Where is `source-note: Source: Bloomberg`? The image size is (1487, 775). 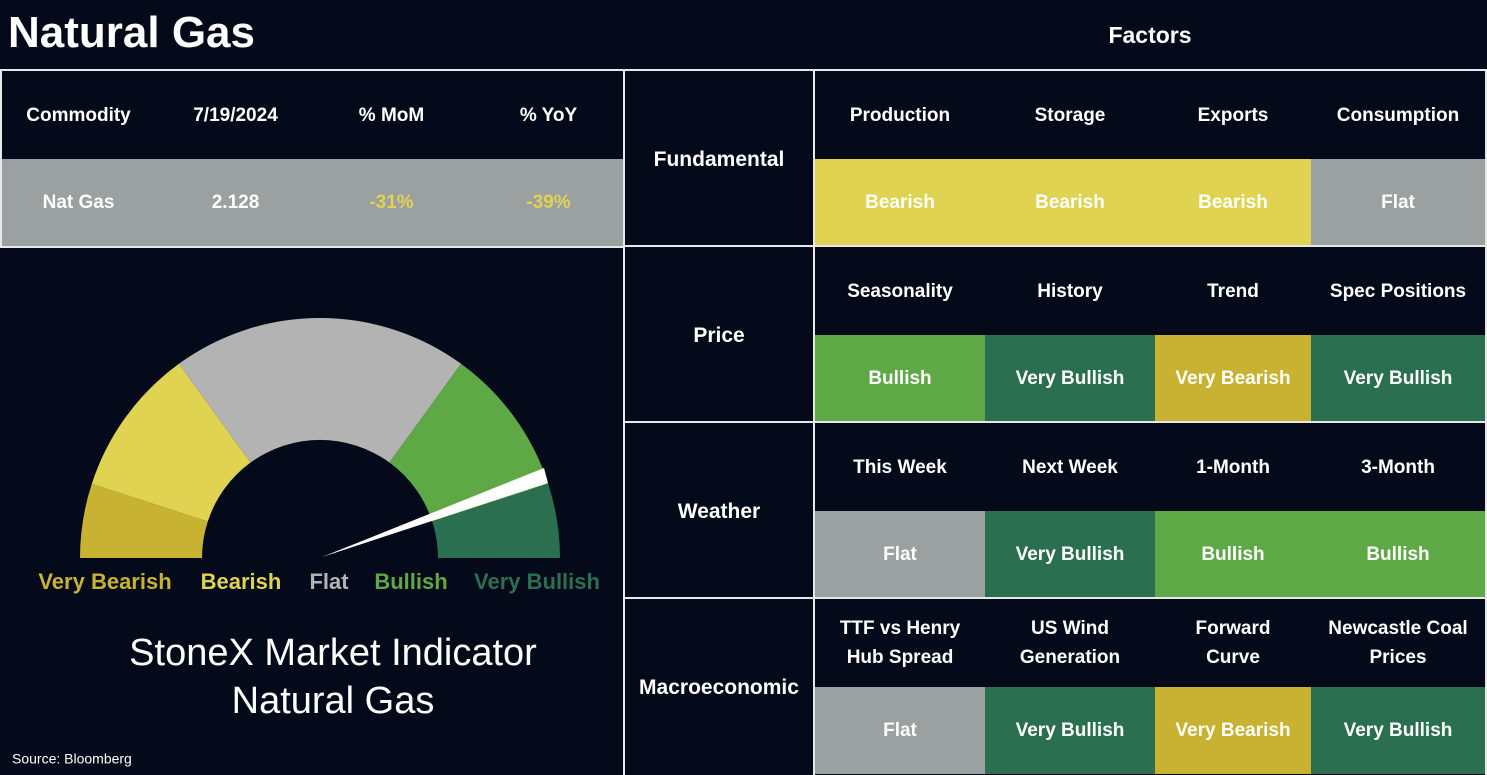 source-note: Source: Bloomberg is located at coordinates (72, 759).